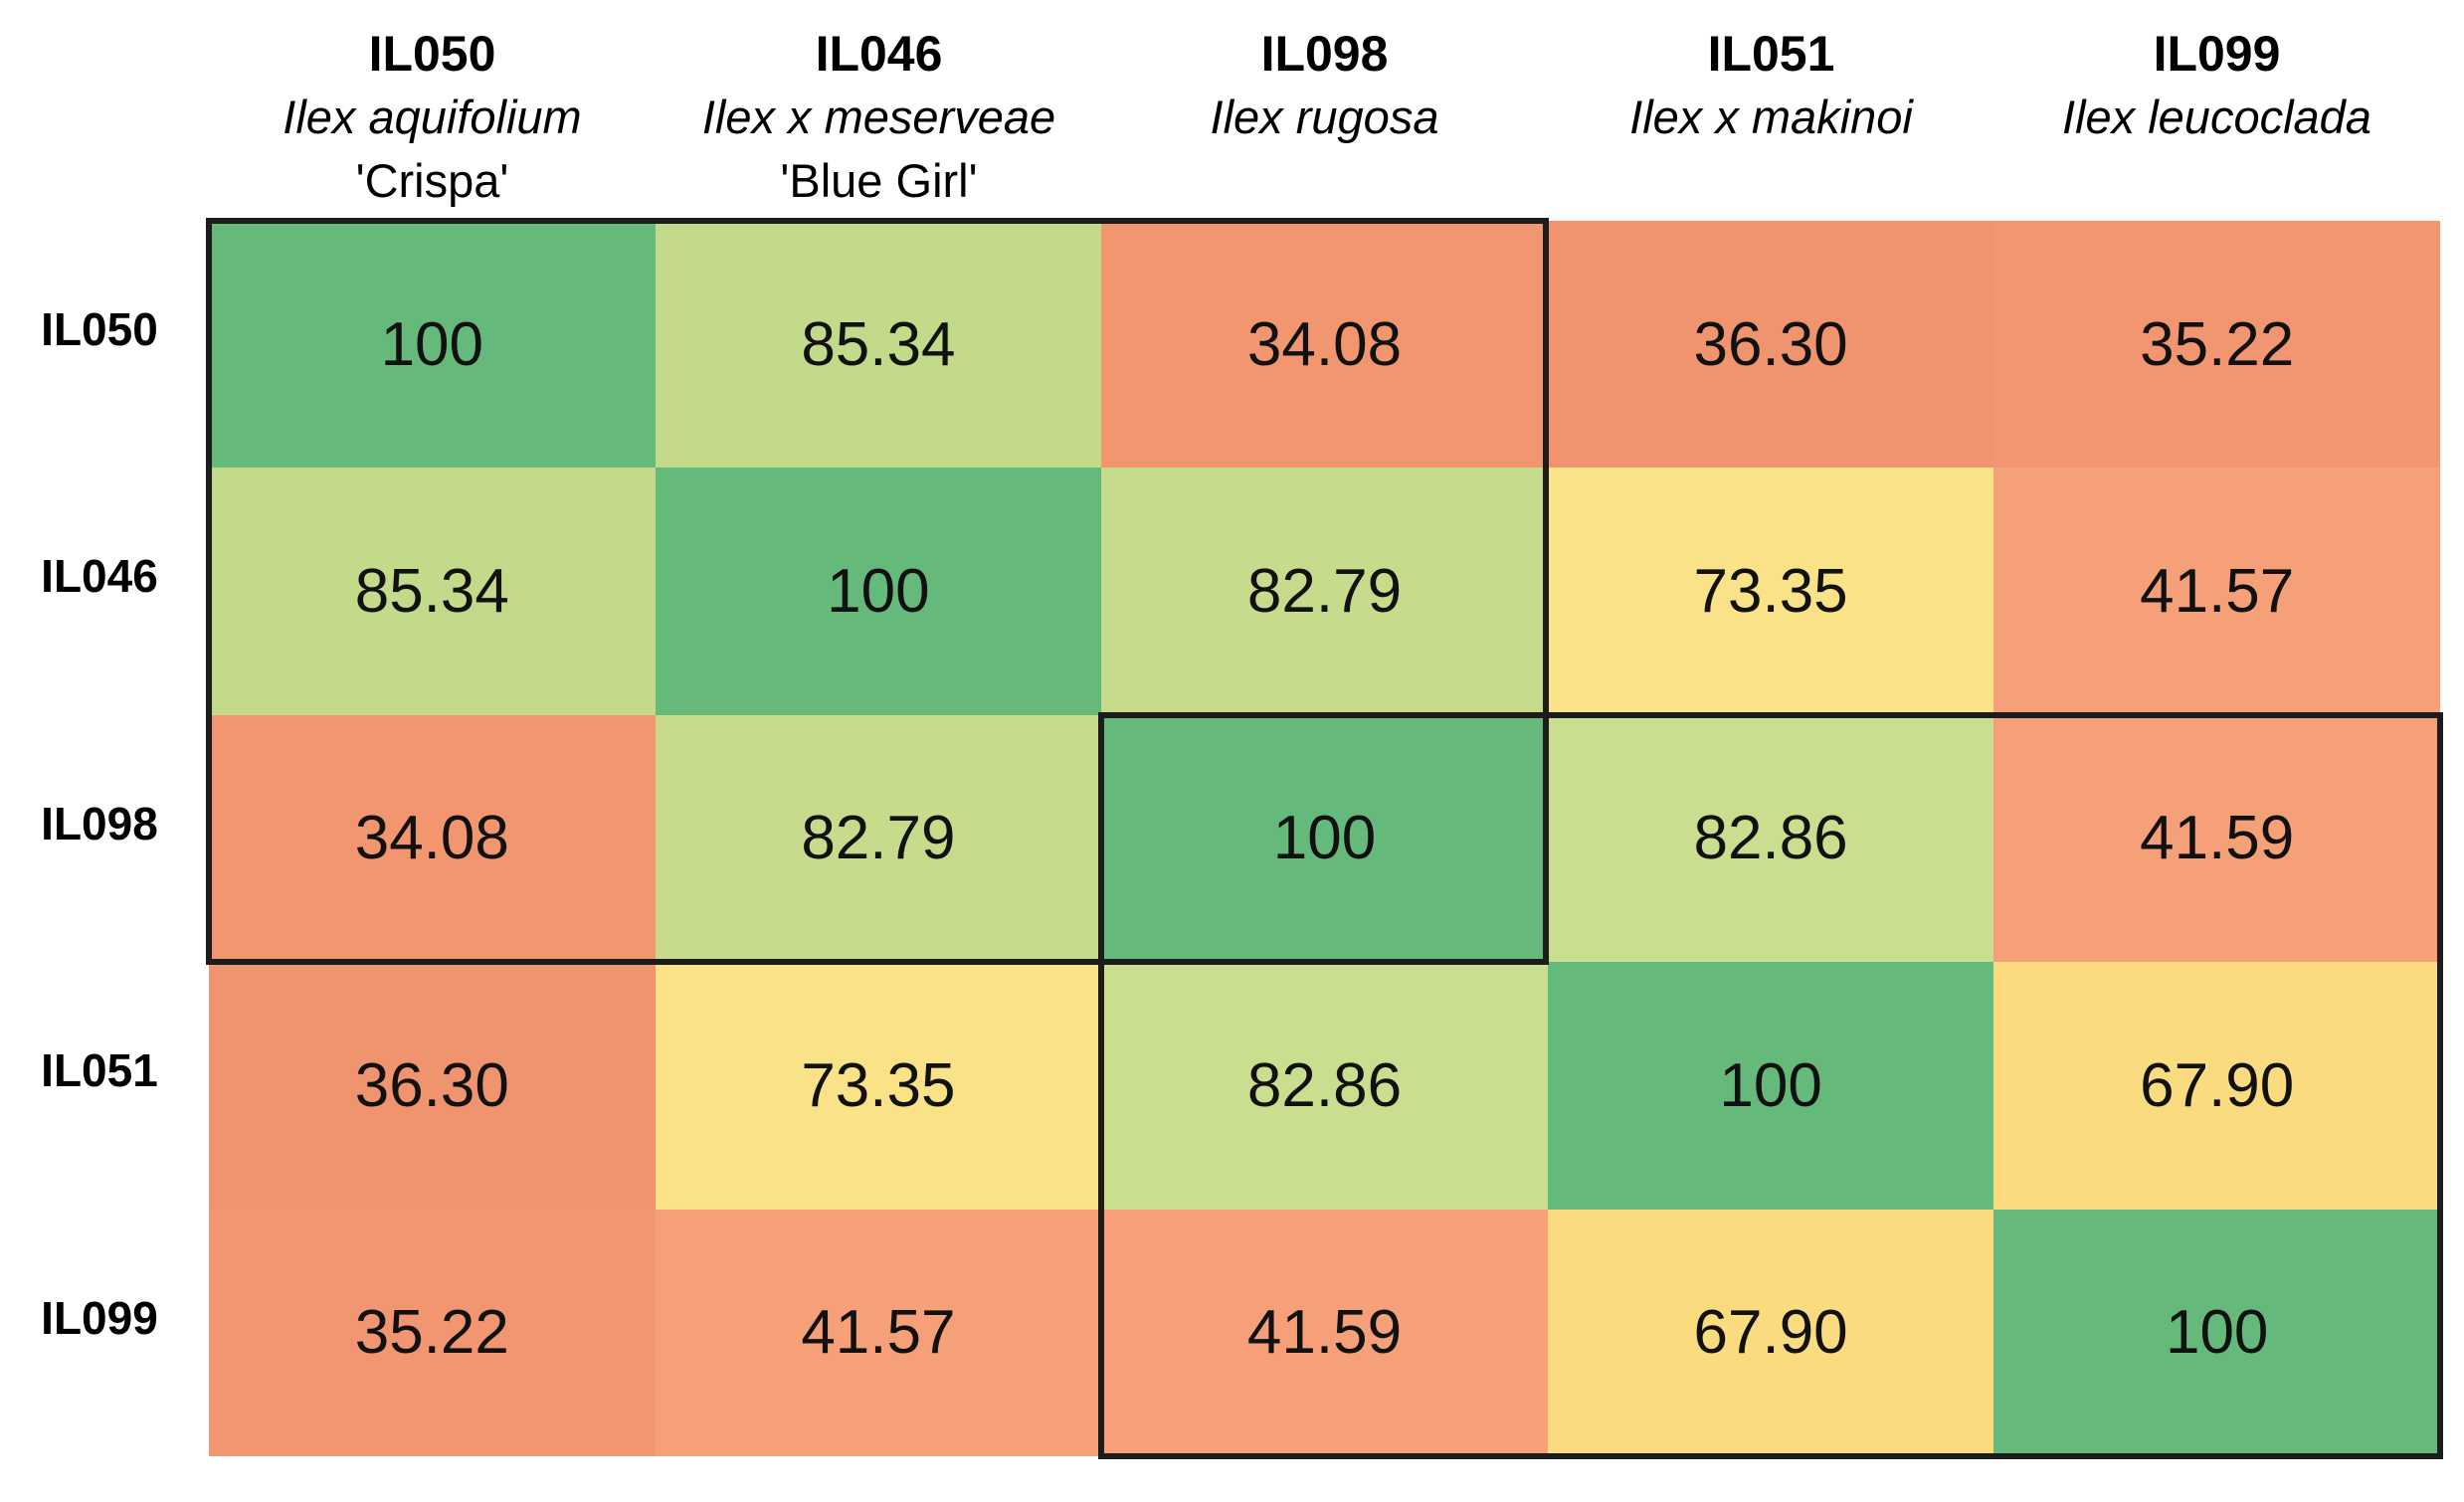 The image size is (2464, 1502). Describe the element at coordinates (879, 180) in the screenshot. I see `column-cultivar: 'Blue Girl'` at that location.